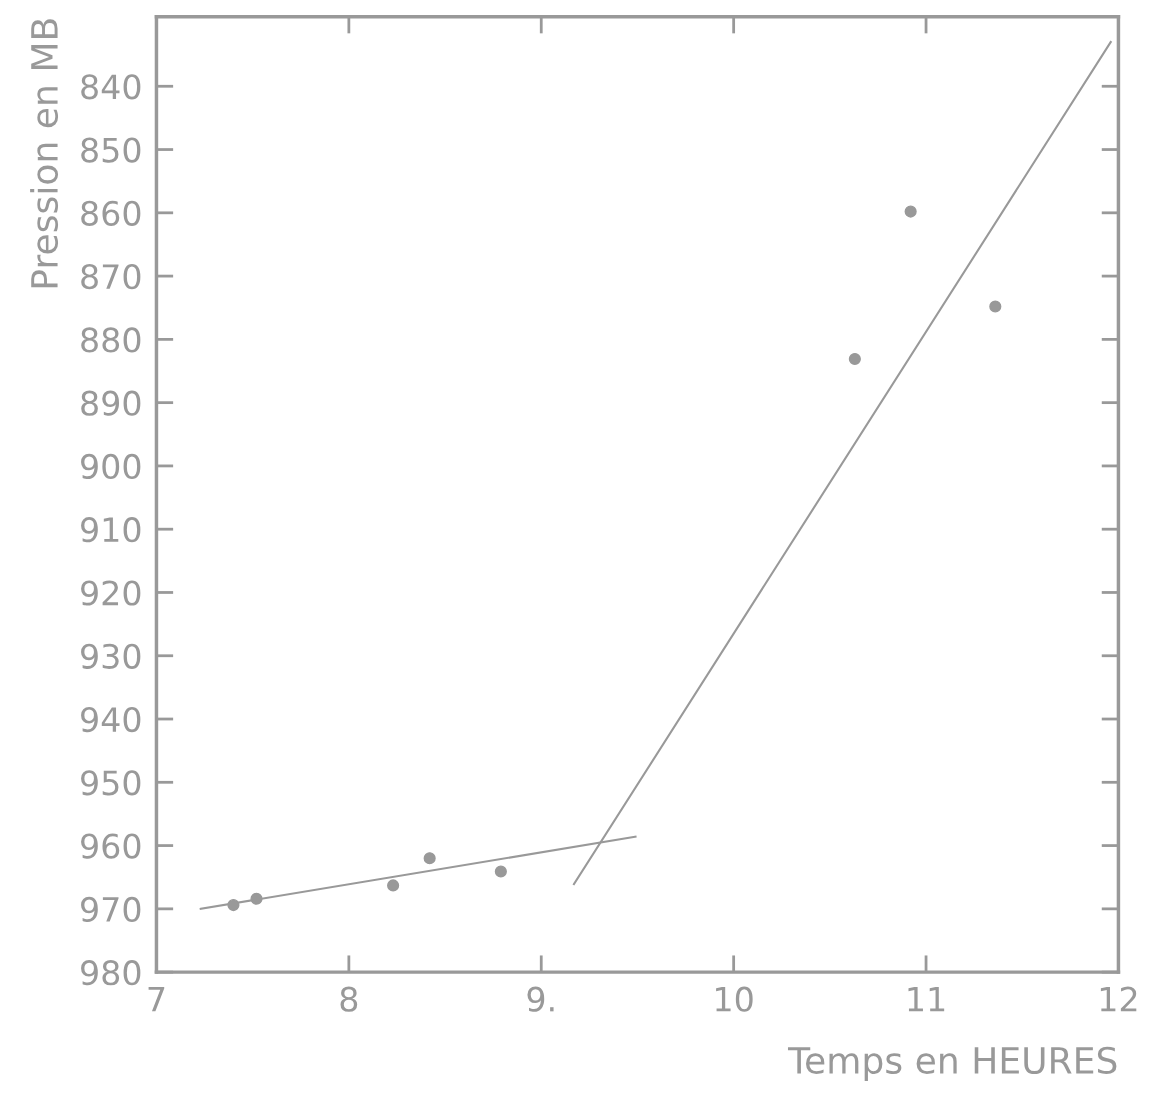  I want to click on y-tick-label: 890, so click(111, 403).